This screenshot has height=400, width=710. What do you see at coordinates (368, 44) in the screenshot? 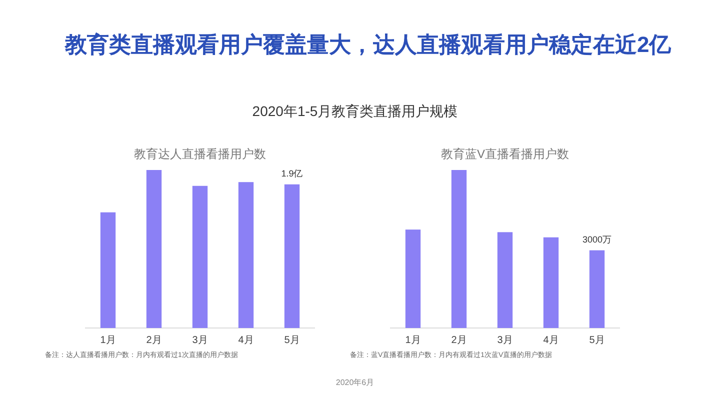
I see `text: 教育类直播观看用户覆盖量大，达人直播观看用户稳定在近2亿` at bounding box center [368, 44].